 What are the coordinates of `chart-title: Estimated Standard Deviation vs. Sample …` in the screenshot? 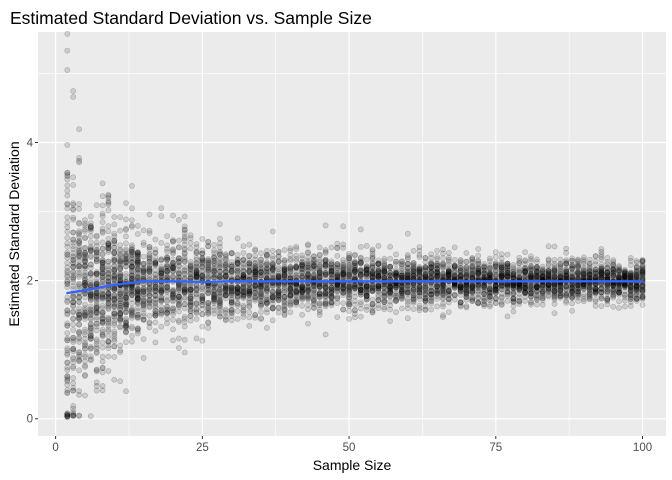 It's located at (191, 18).